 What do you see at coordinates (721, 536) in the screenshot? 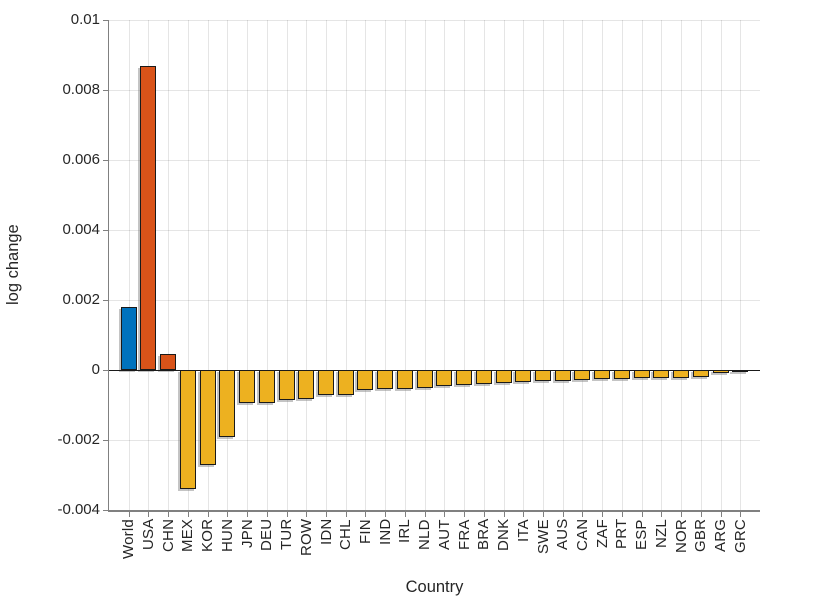
I see `x-tick-label-arg: ARG` at bounding box center [721, 536].